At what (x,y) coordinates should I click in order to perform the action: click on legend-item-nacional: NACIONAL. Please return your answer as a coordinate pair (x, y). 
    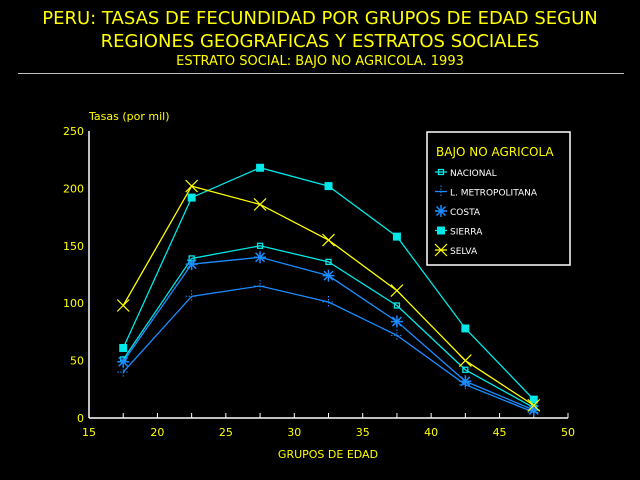
    Looking at the image, I should click on (466, 173).